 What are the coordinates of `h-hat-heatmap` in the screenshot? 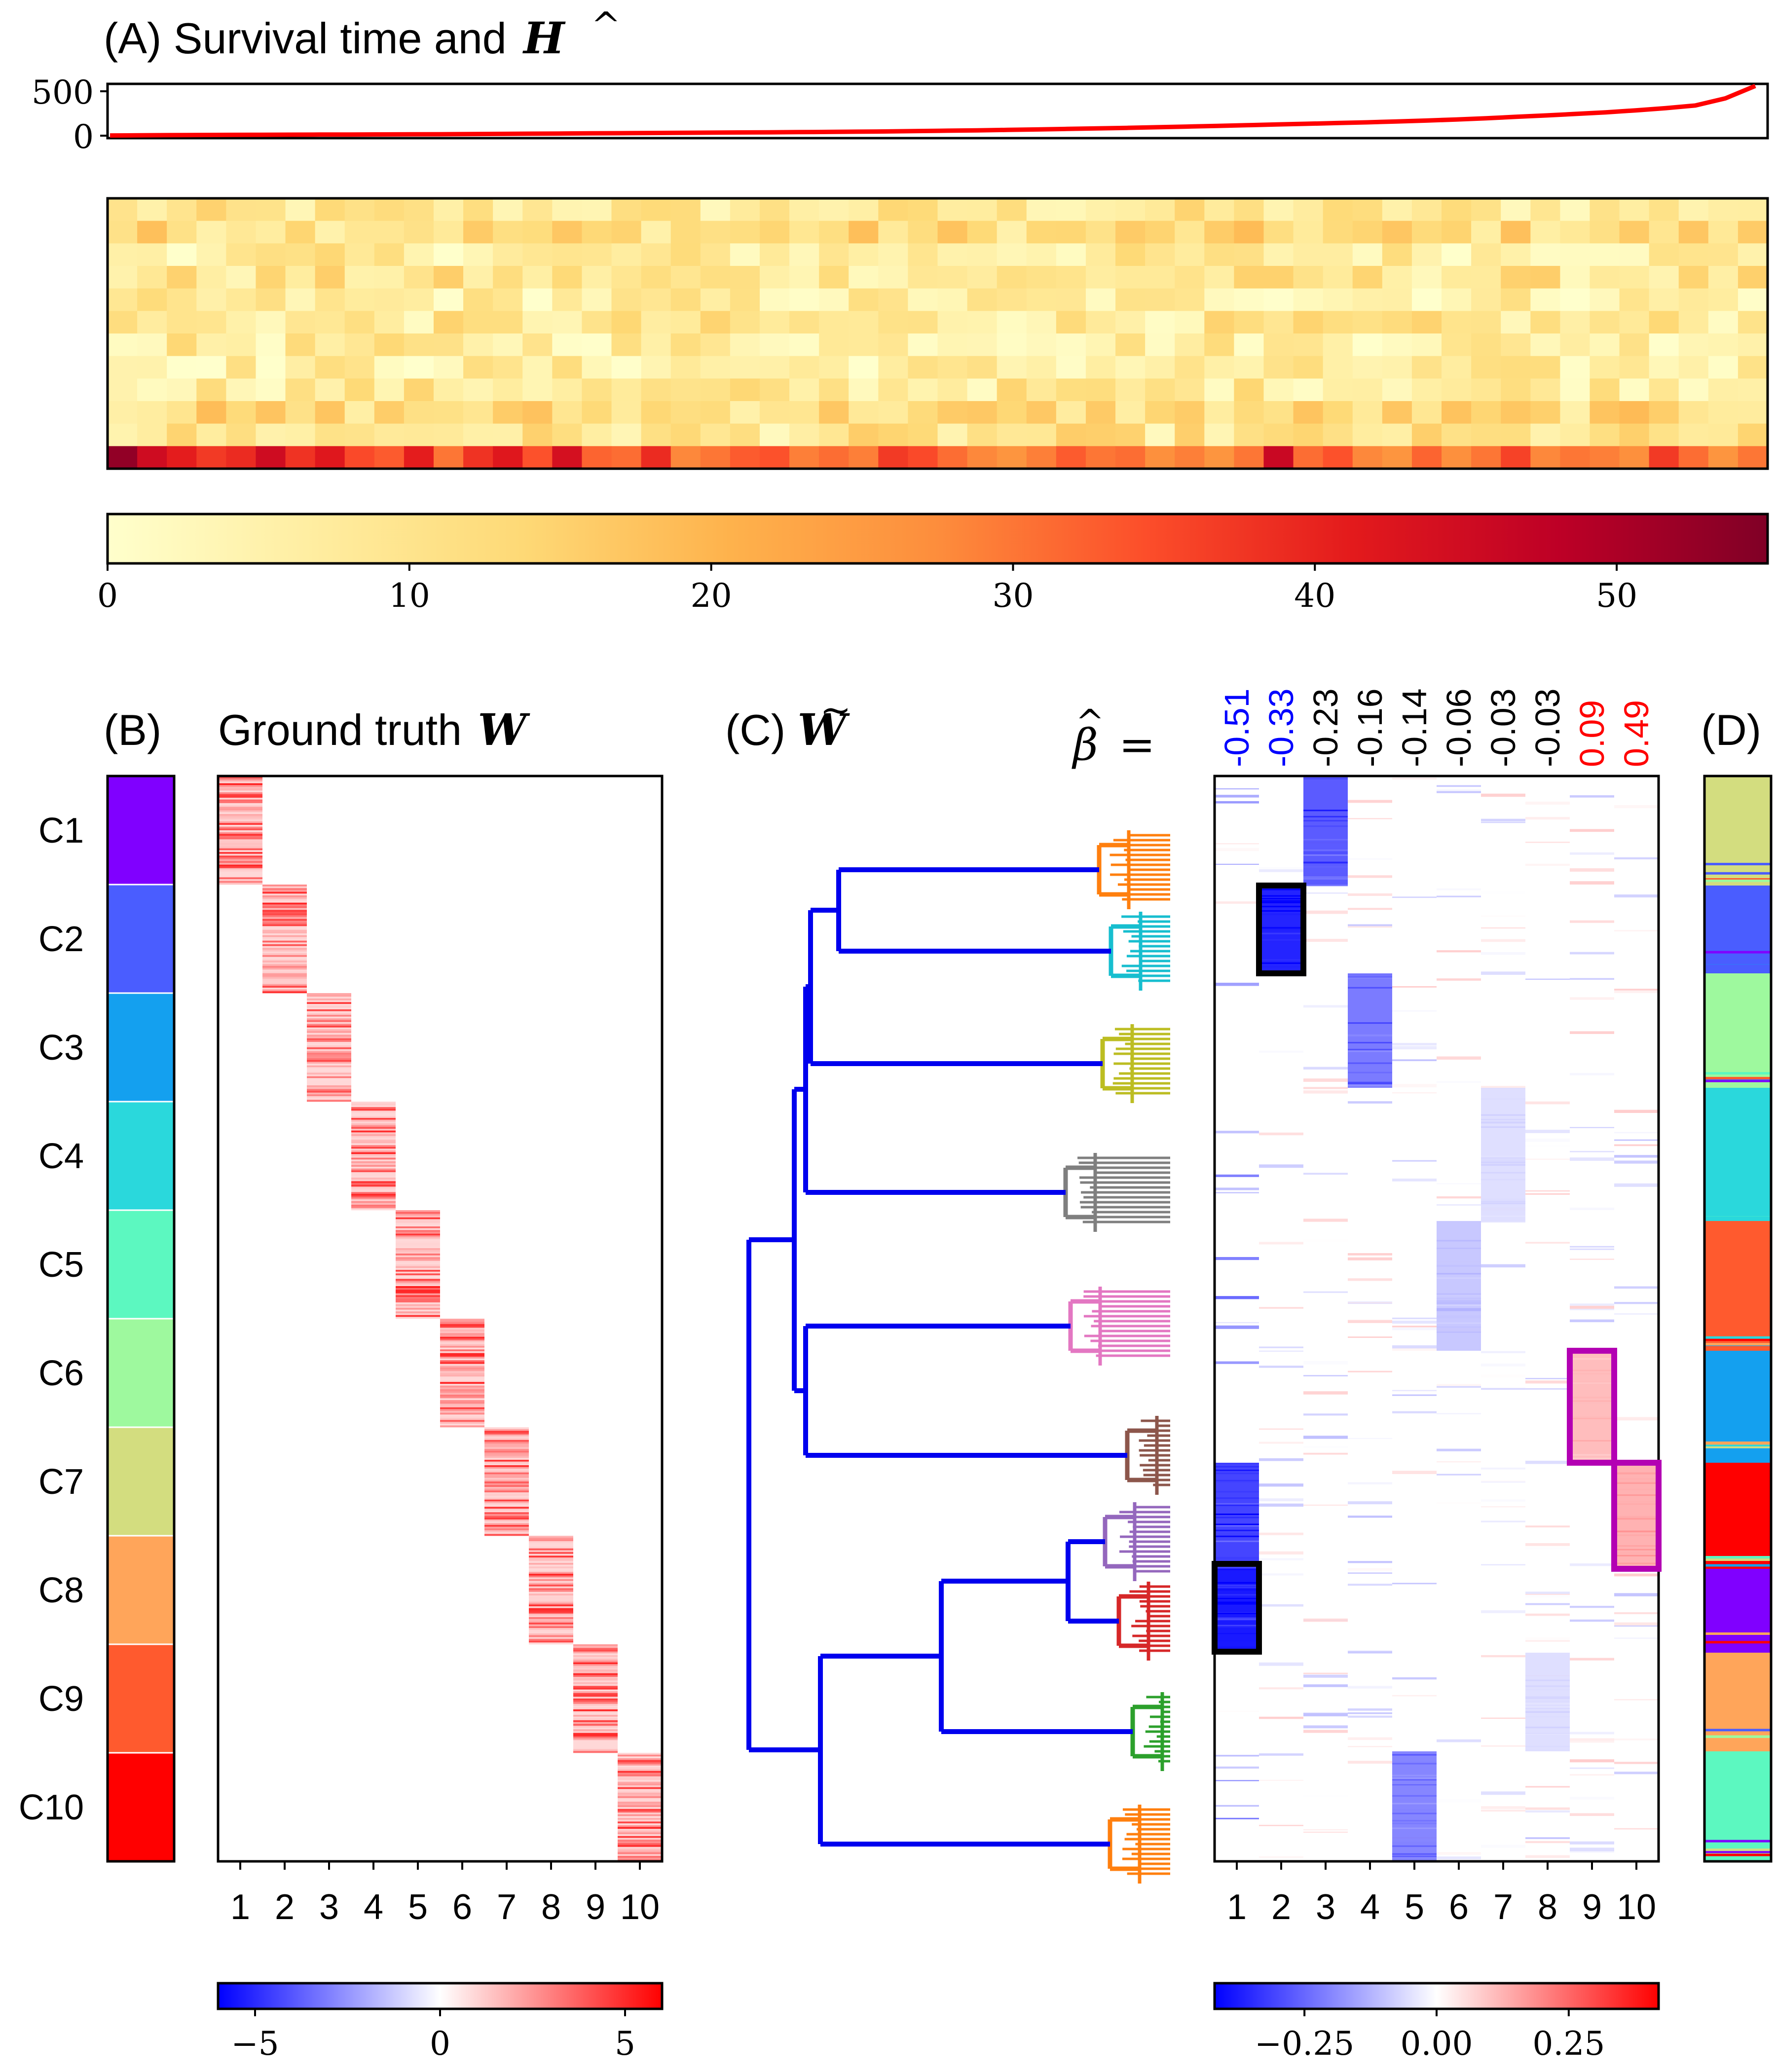 It's located at (938, 333).